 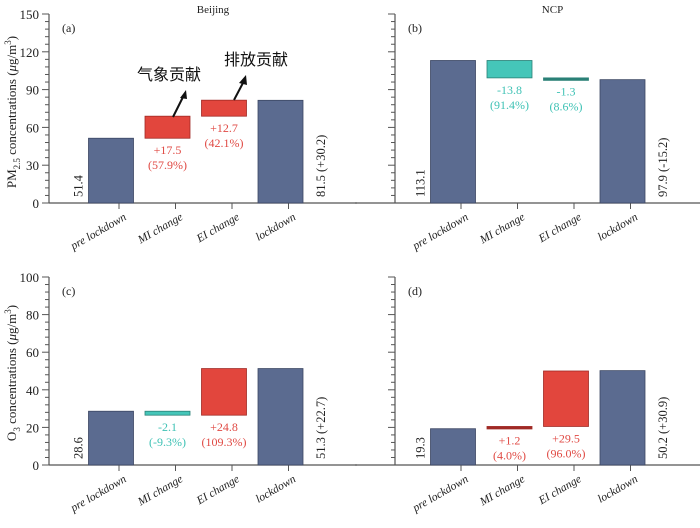 What do you see at coordinates (415, 28) in the screenshot?
I see `panel-label: (b)` at bounding box center [415, 28].